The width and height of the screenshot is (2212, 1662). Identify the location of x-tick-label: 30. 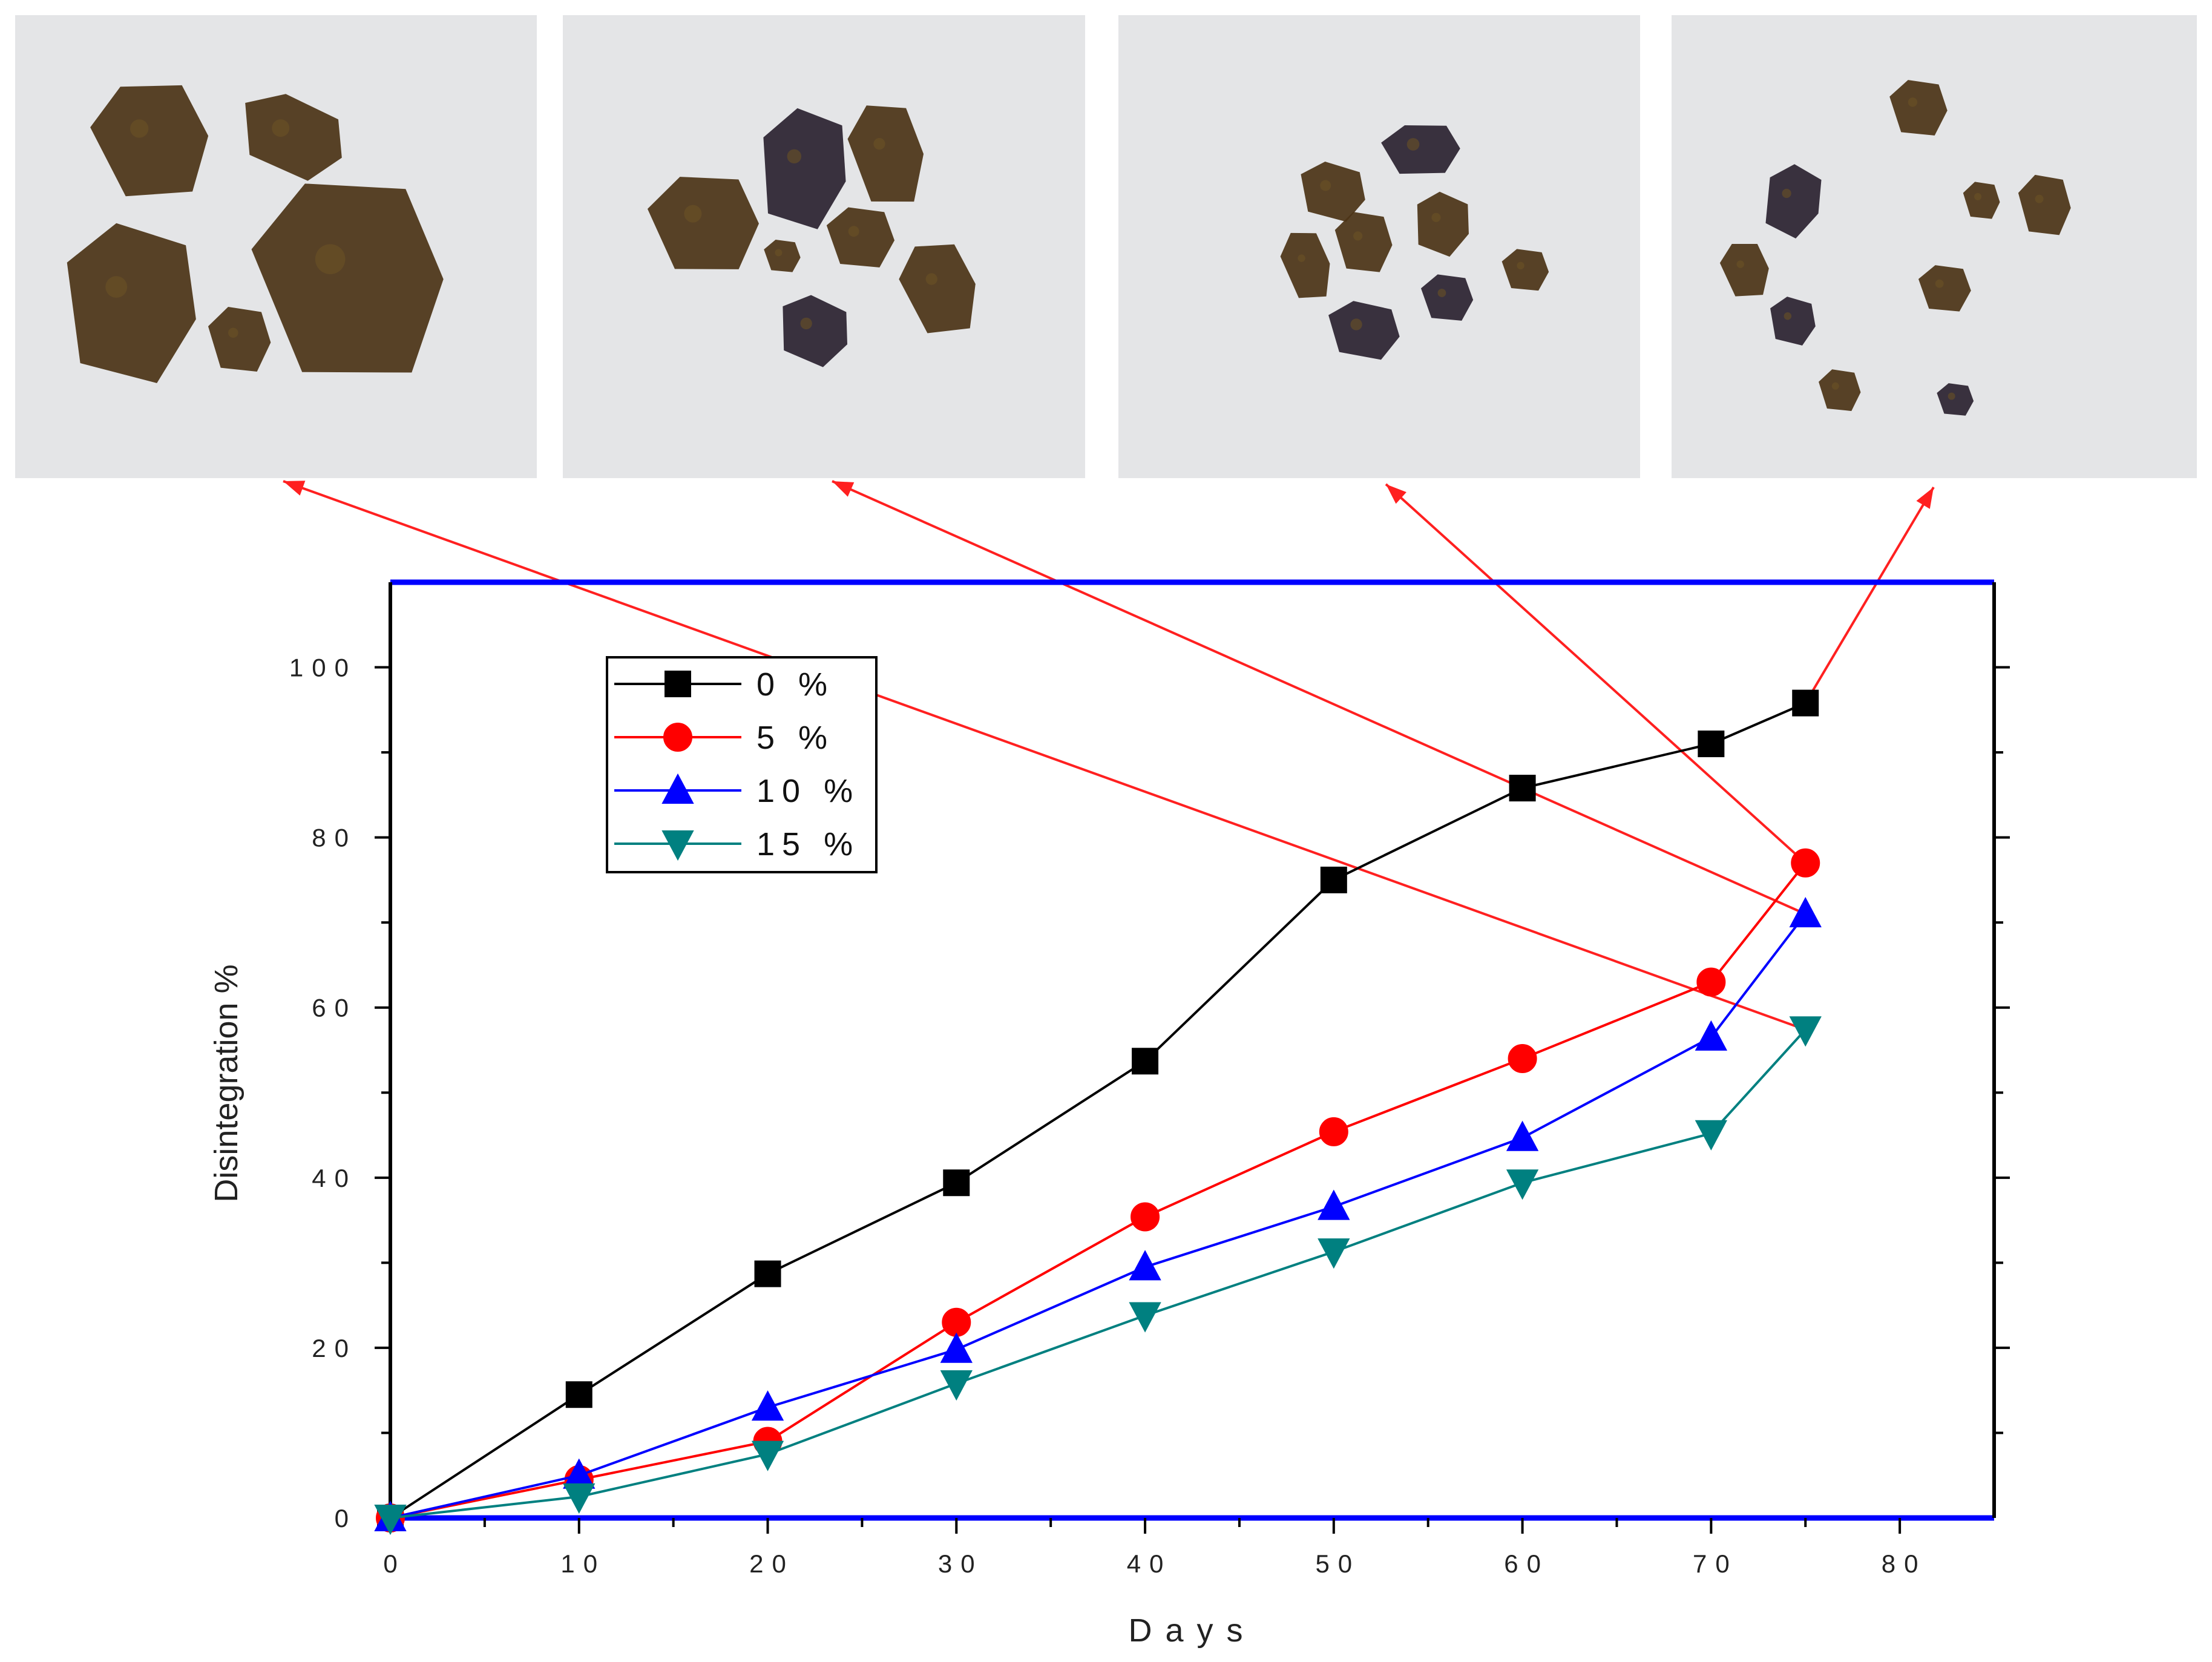
(961, 1564).